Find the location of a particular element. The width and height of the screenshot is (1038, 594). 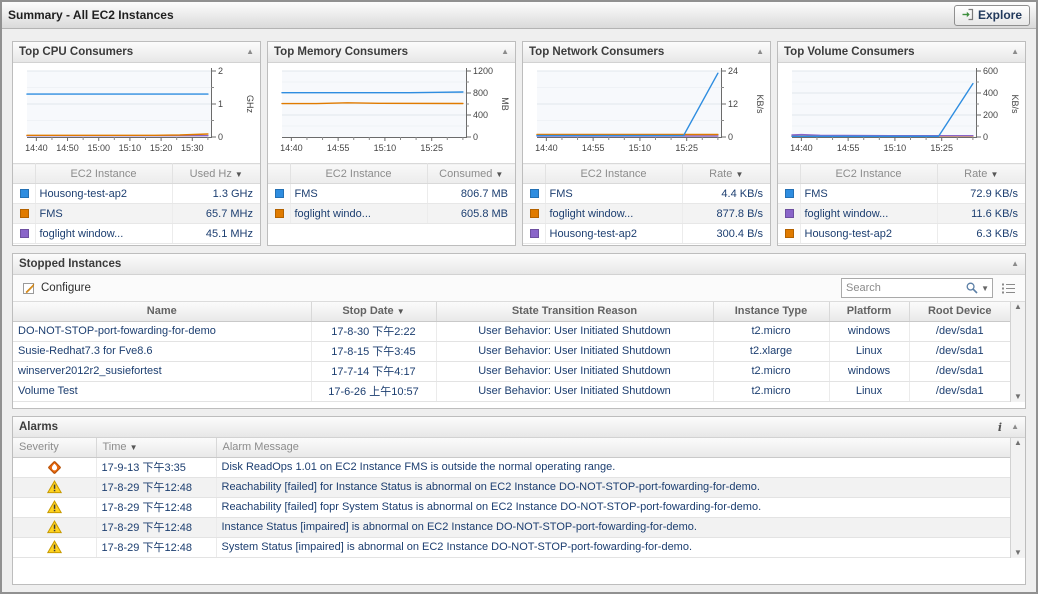

consumer-row: FMS 65.7 MHz is located at coordinates (136, 213).